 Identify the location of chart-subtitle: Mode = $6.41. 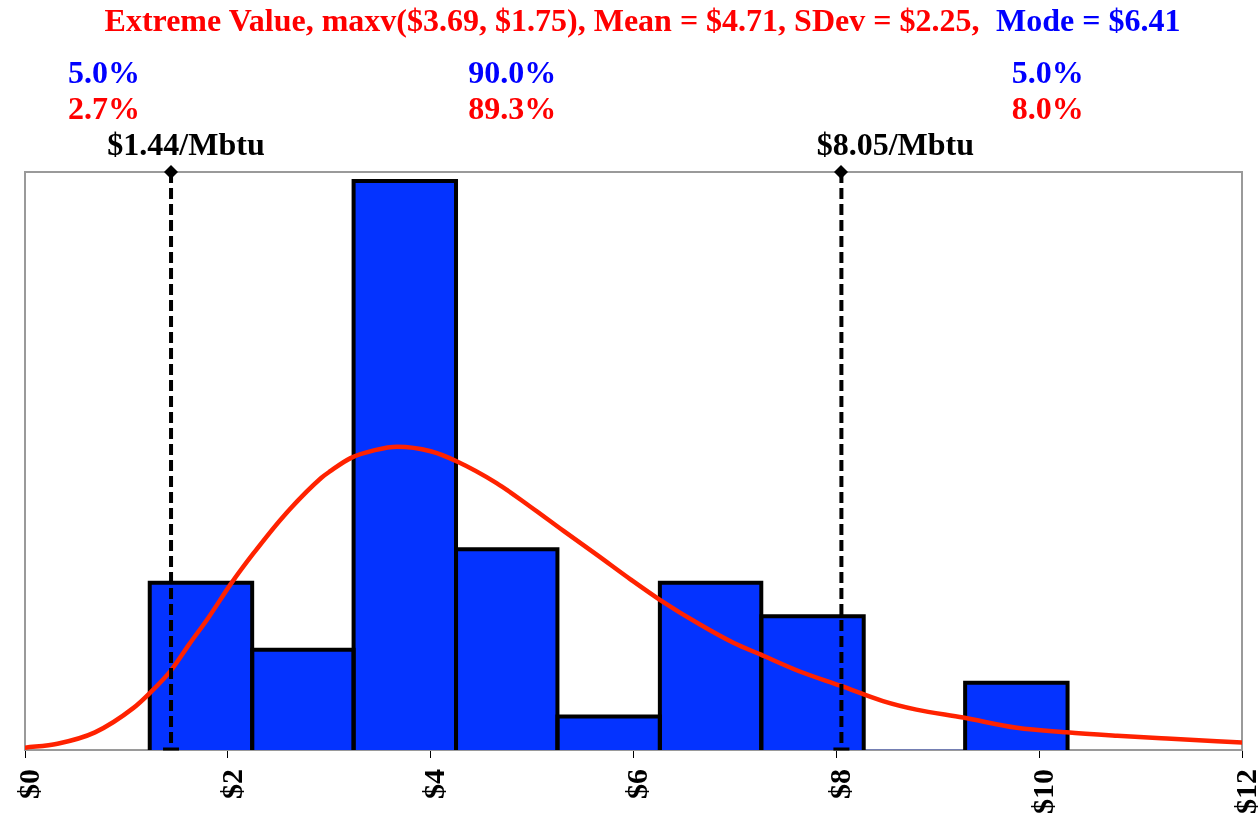
(1088, 20).